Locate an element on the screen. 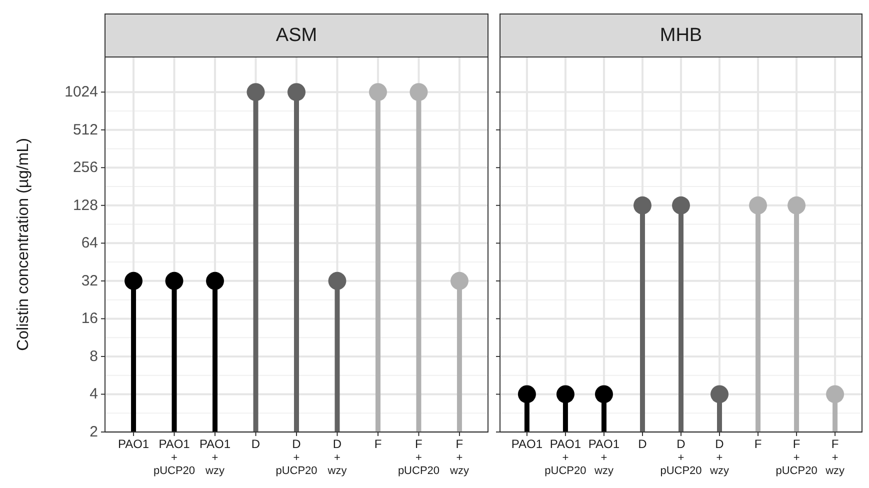  y-tick-label: 64 is located at coordinates (89, 243).